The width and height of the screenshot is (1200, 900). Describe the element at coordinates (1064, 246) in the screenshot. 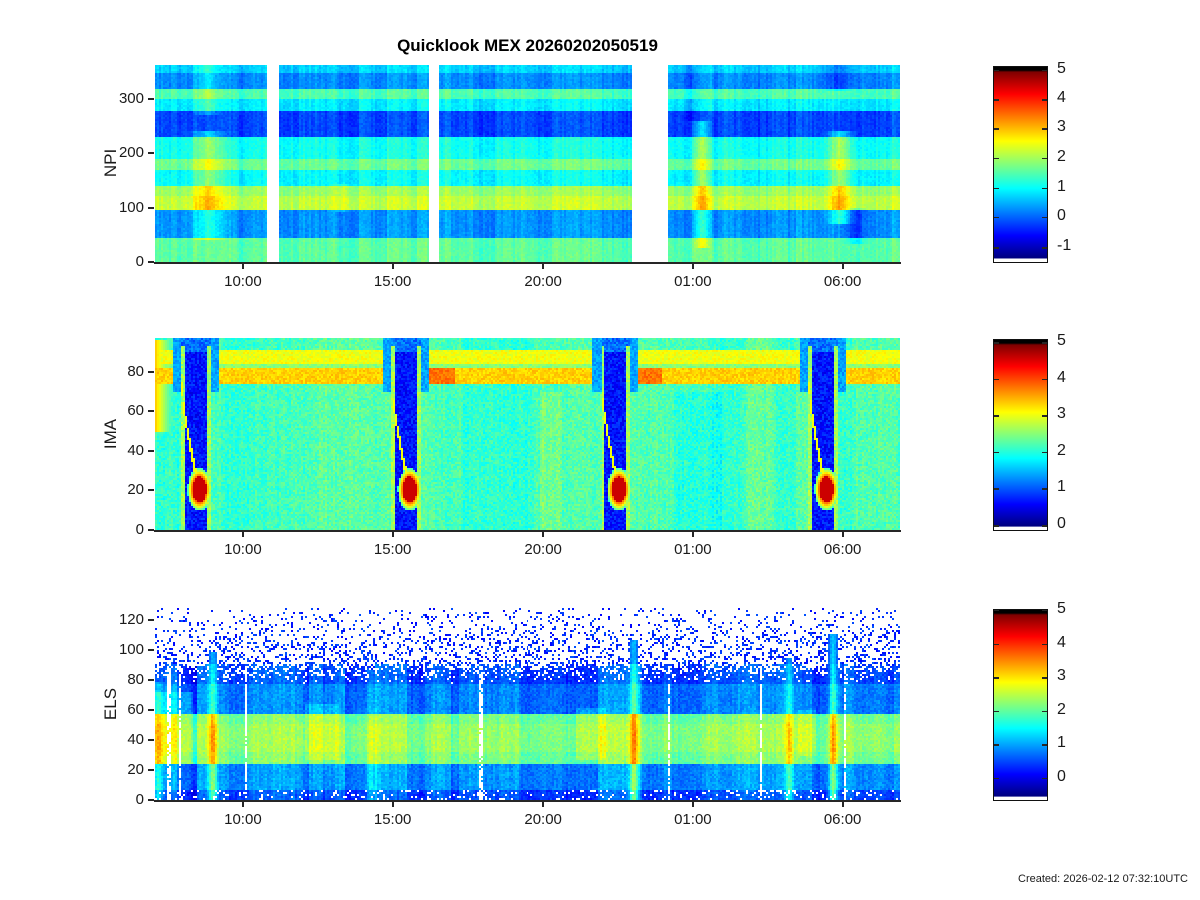

I see `colorbar-tick-label: -1` at that location.